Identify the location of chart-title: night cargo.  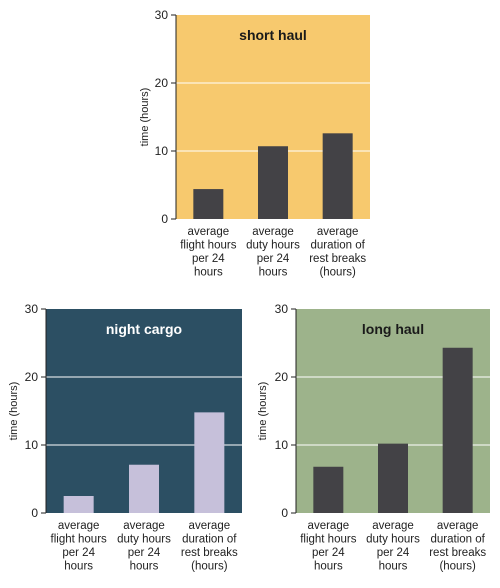
(144, 329).